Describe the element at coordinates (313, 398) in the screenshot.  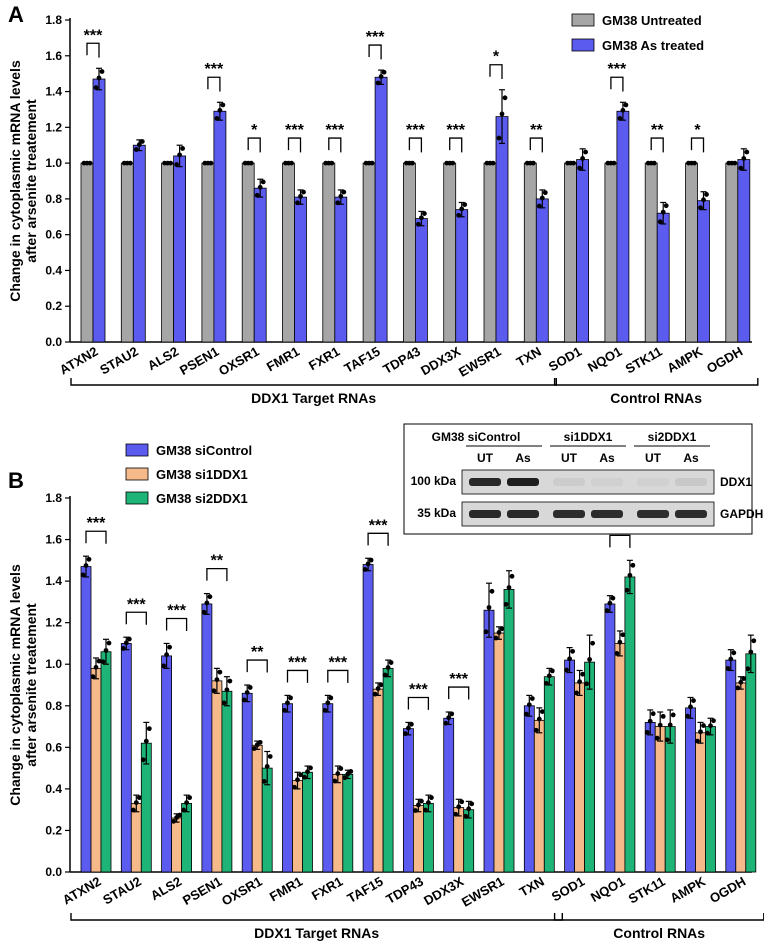
I see `group-label: DDX1 Target RNAs` at that location.